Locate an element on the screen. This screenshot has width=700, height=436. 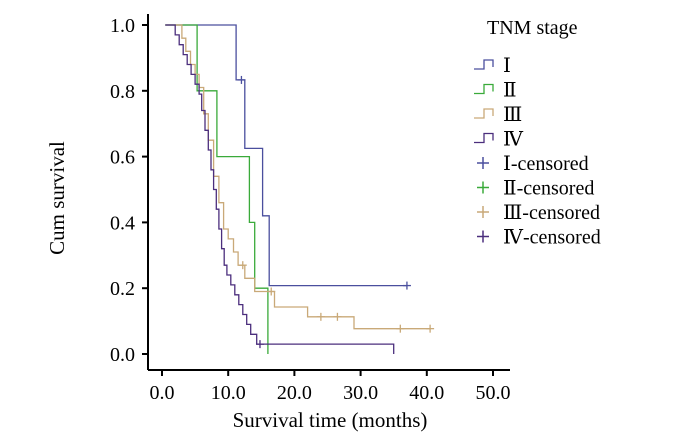
legend-label: Ⅱ is located at coordinates (510, 91).